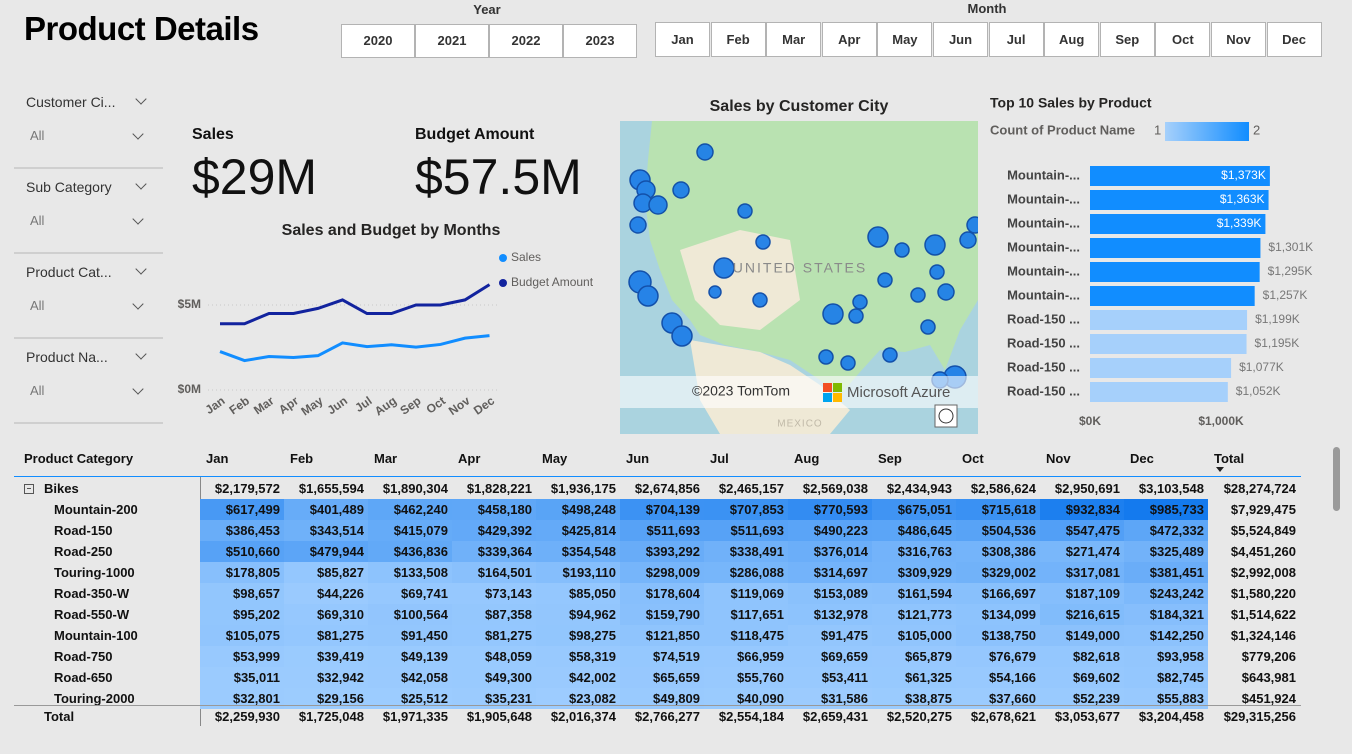 Image resolution: width=1352 pixels, height=754 pixels. What do you see at coordinates (849, 39) in the screenshot?
I see `month-button: Apr` at bounding box center [849, 39].